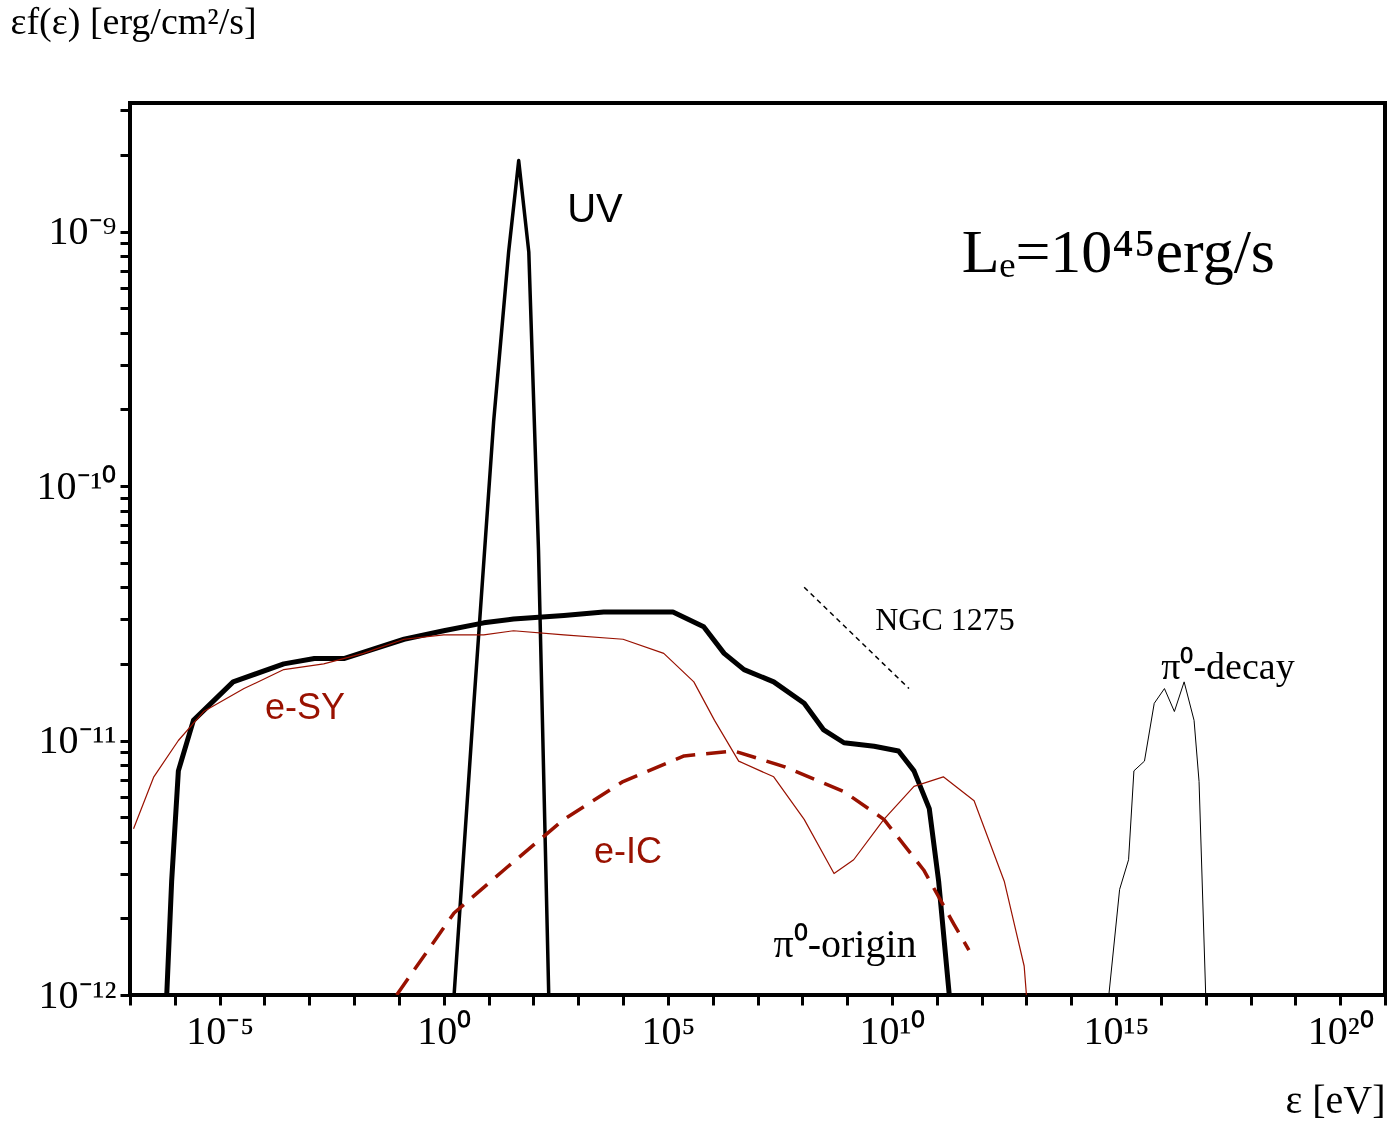 This screenshot has width=1393, height=1133. Describe the element at coordinates (668, 1030) in the screenshot. I see `x-tick-label: 10⁵` at that location.